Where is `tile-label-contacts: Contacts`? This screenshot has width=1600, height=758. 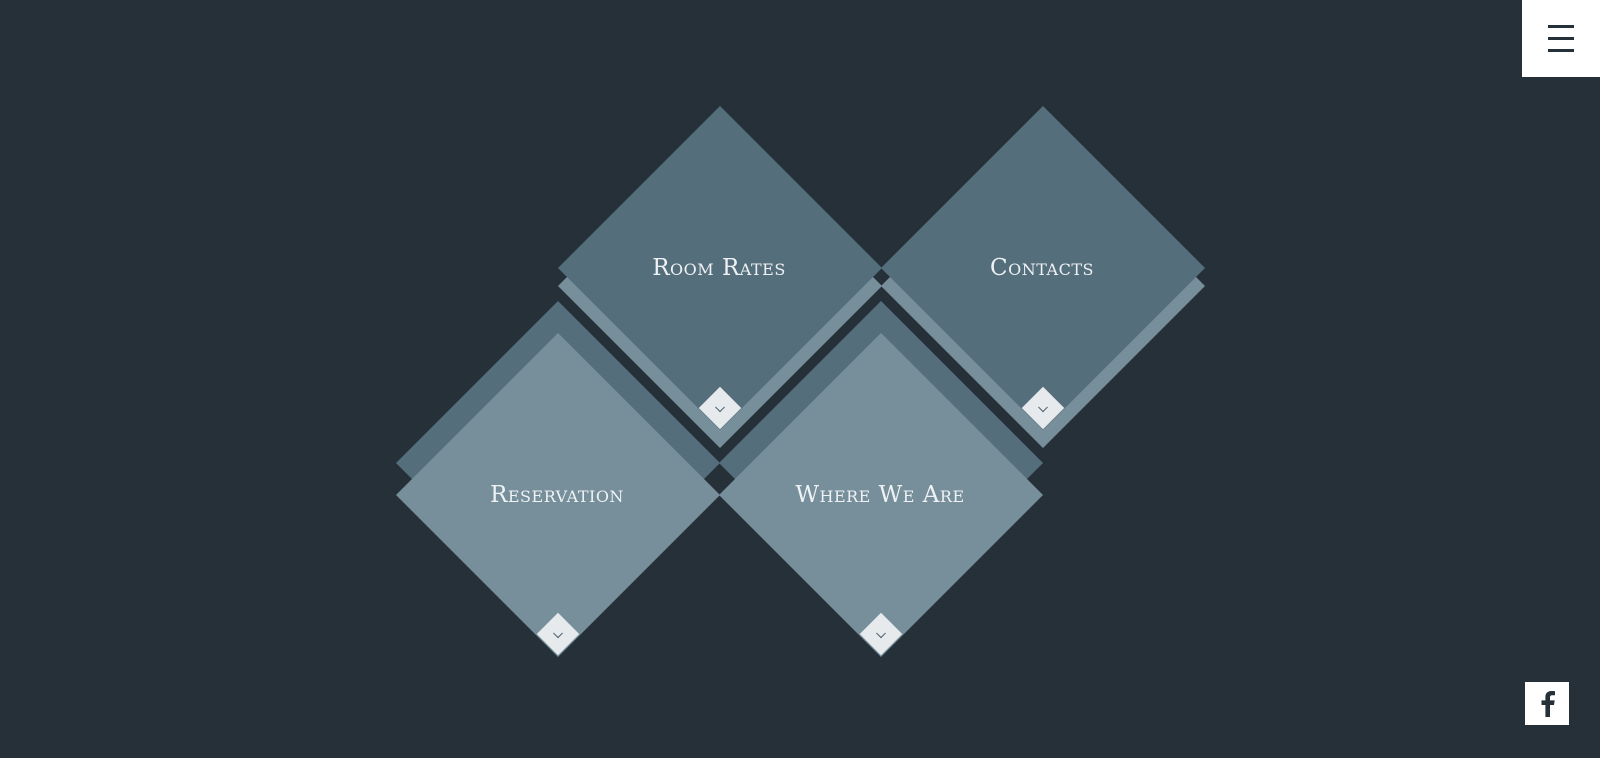
tile-label-contacts: Contacts is located at coordinates (1042, 268).